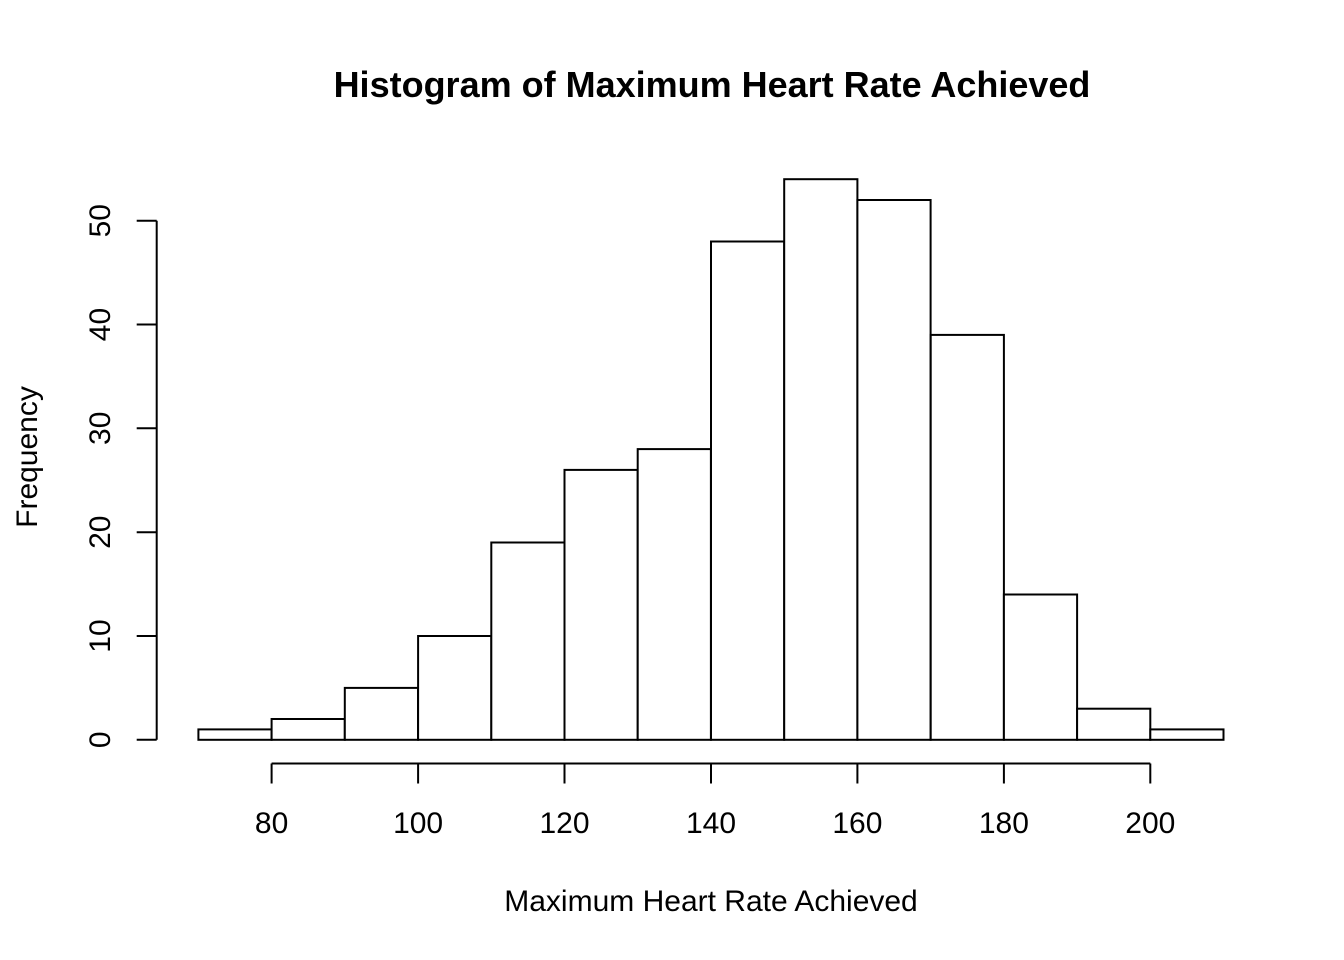  I want to click on y-tick-label: 10, so click(100, 635).